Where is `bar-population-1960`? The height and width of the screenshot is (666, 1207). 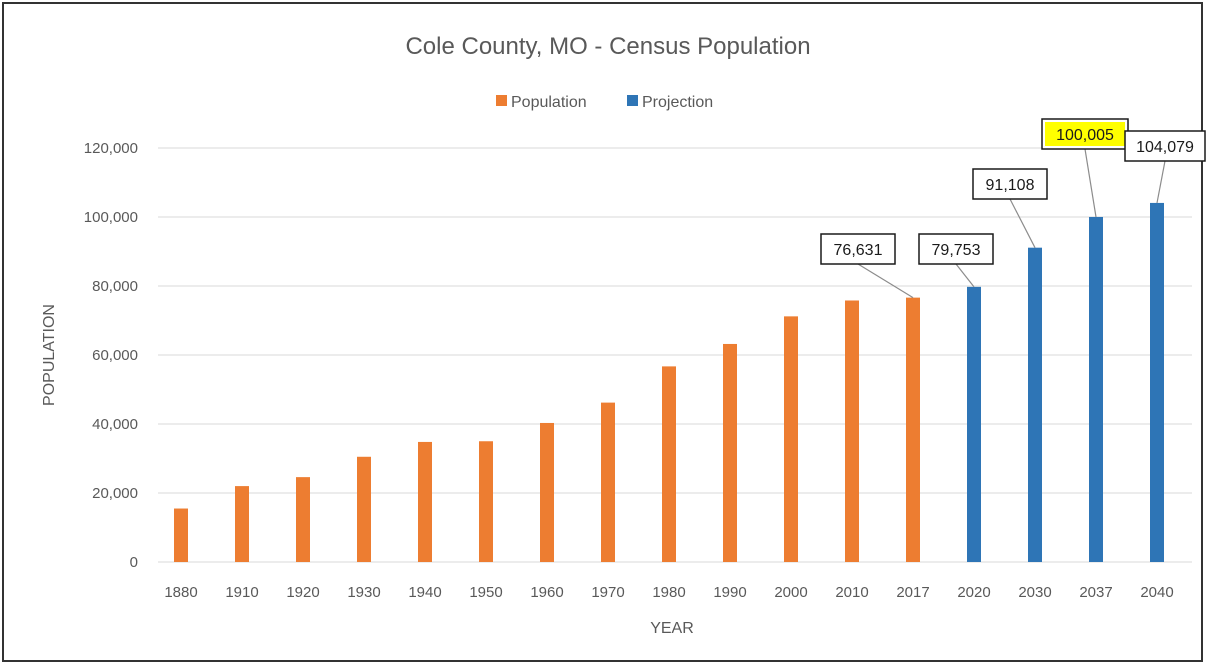 bar-population-1960 is located at coordinates (547, 492).